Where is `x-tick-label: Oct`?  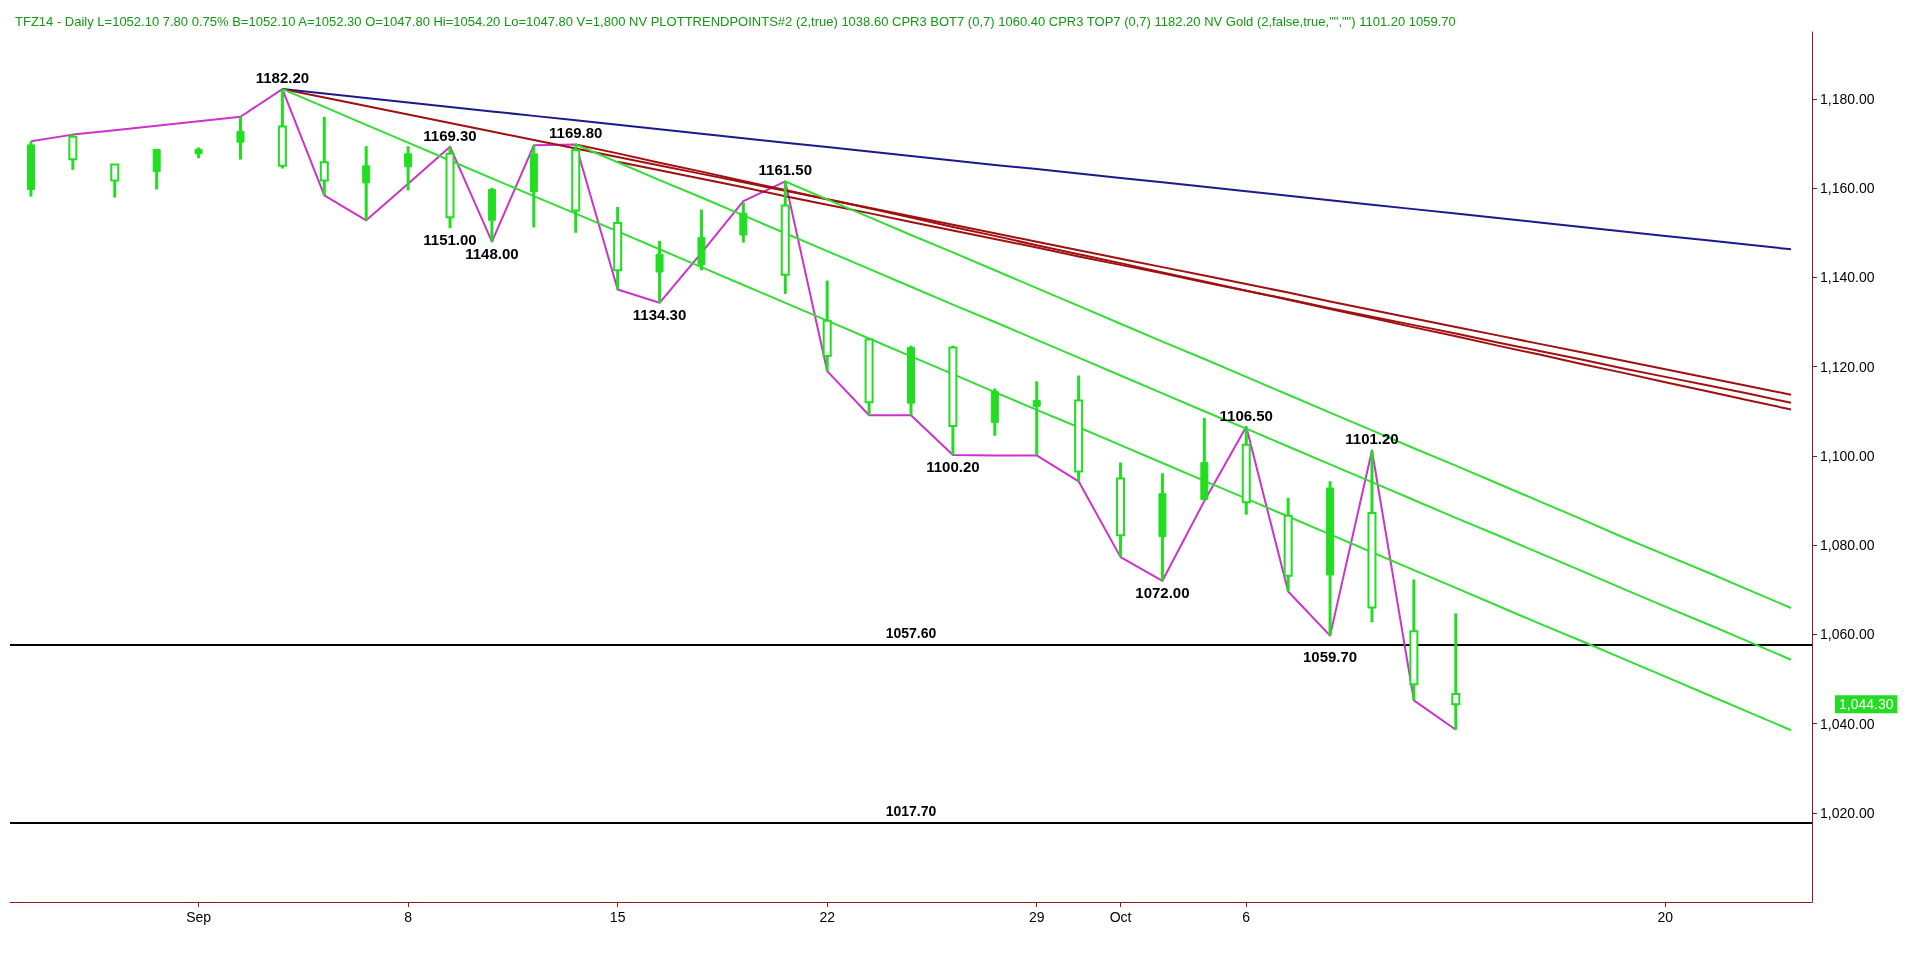 x-tick-label: Oct is located at coordinates (1120, 917).